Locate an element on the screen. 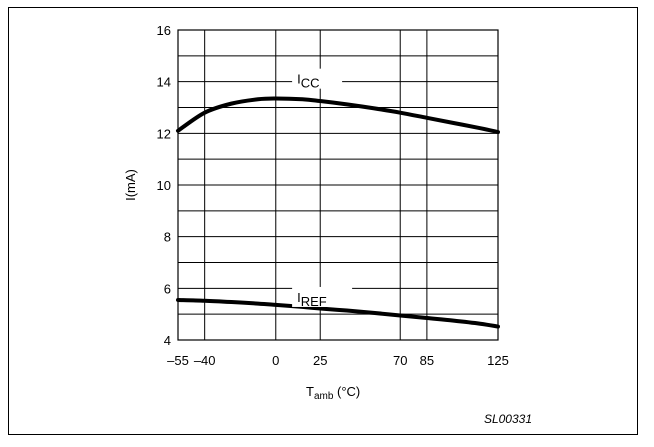  series-label-sub: CC is located at coordinates (310, 83).